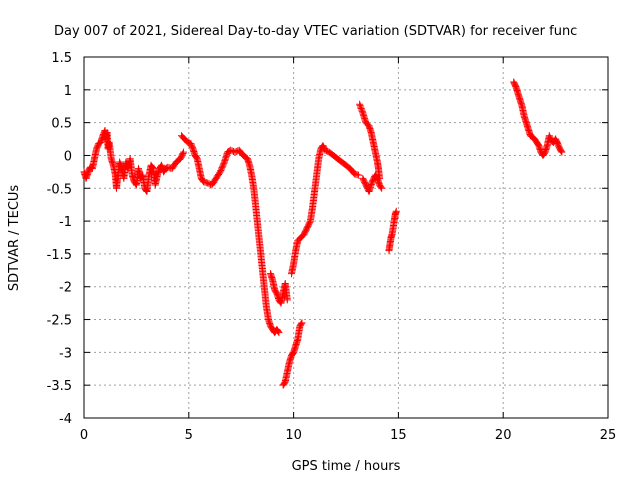 The width and height of the screenshot is (640, 480). What do you see at coordinates (68, 91) in the screenshot?
I see `y-tick-label: 1` at bounding box center [68, 91].